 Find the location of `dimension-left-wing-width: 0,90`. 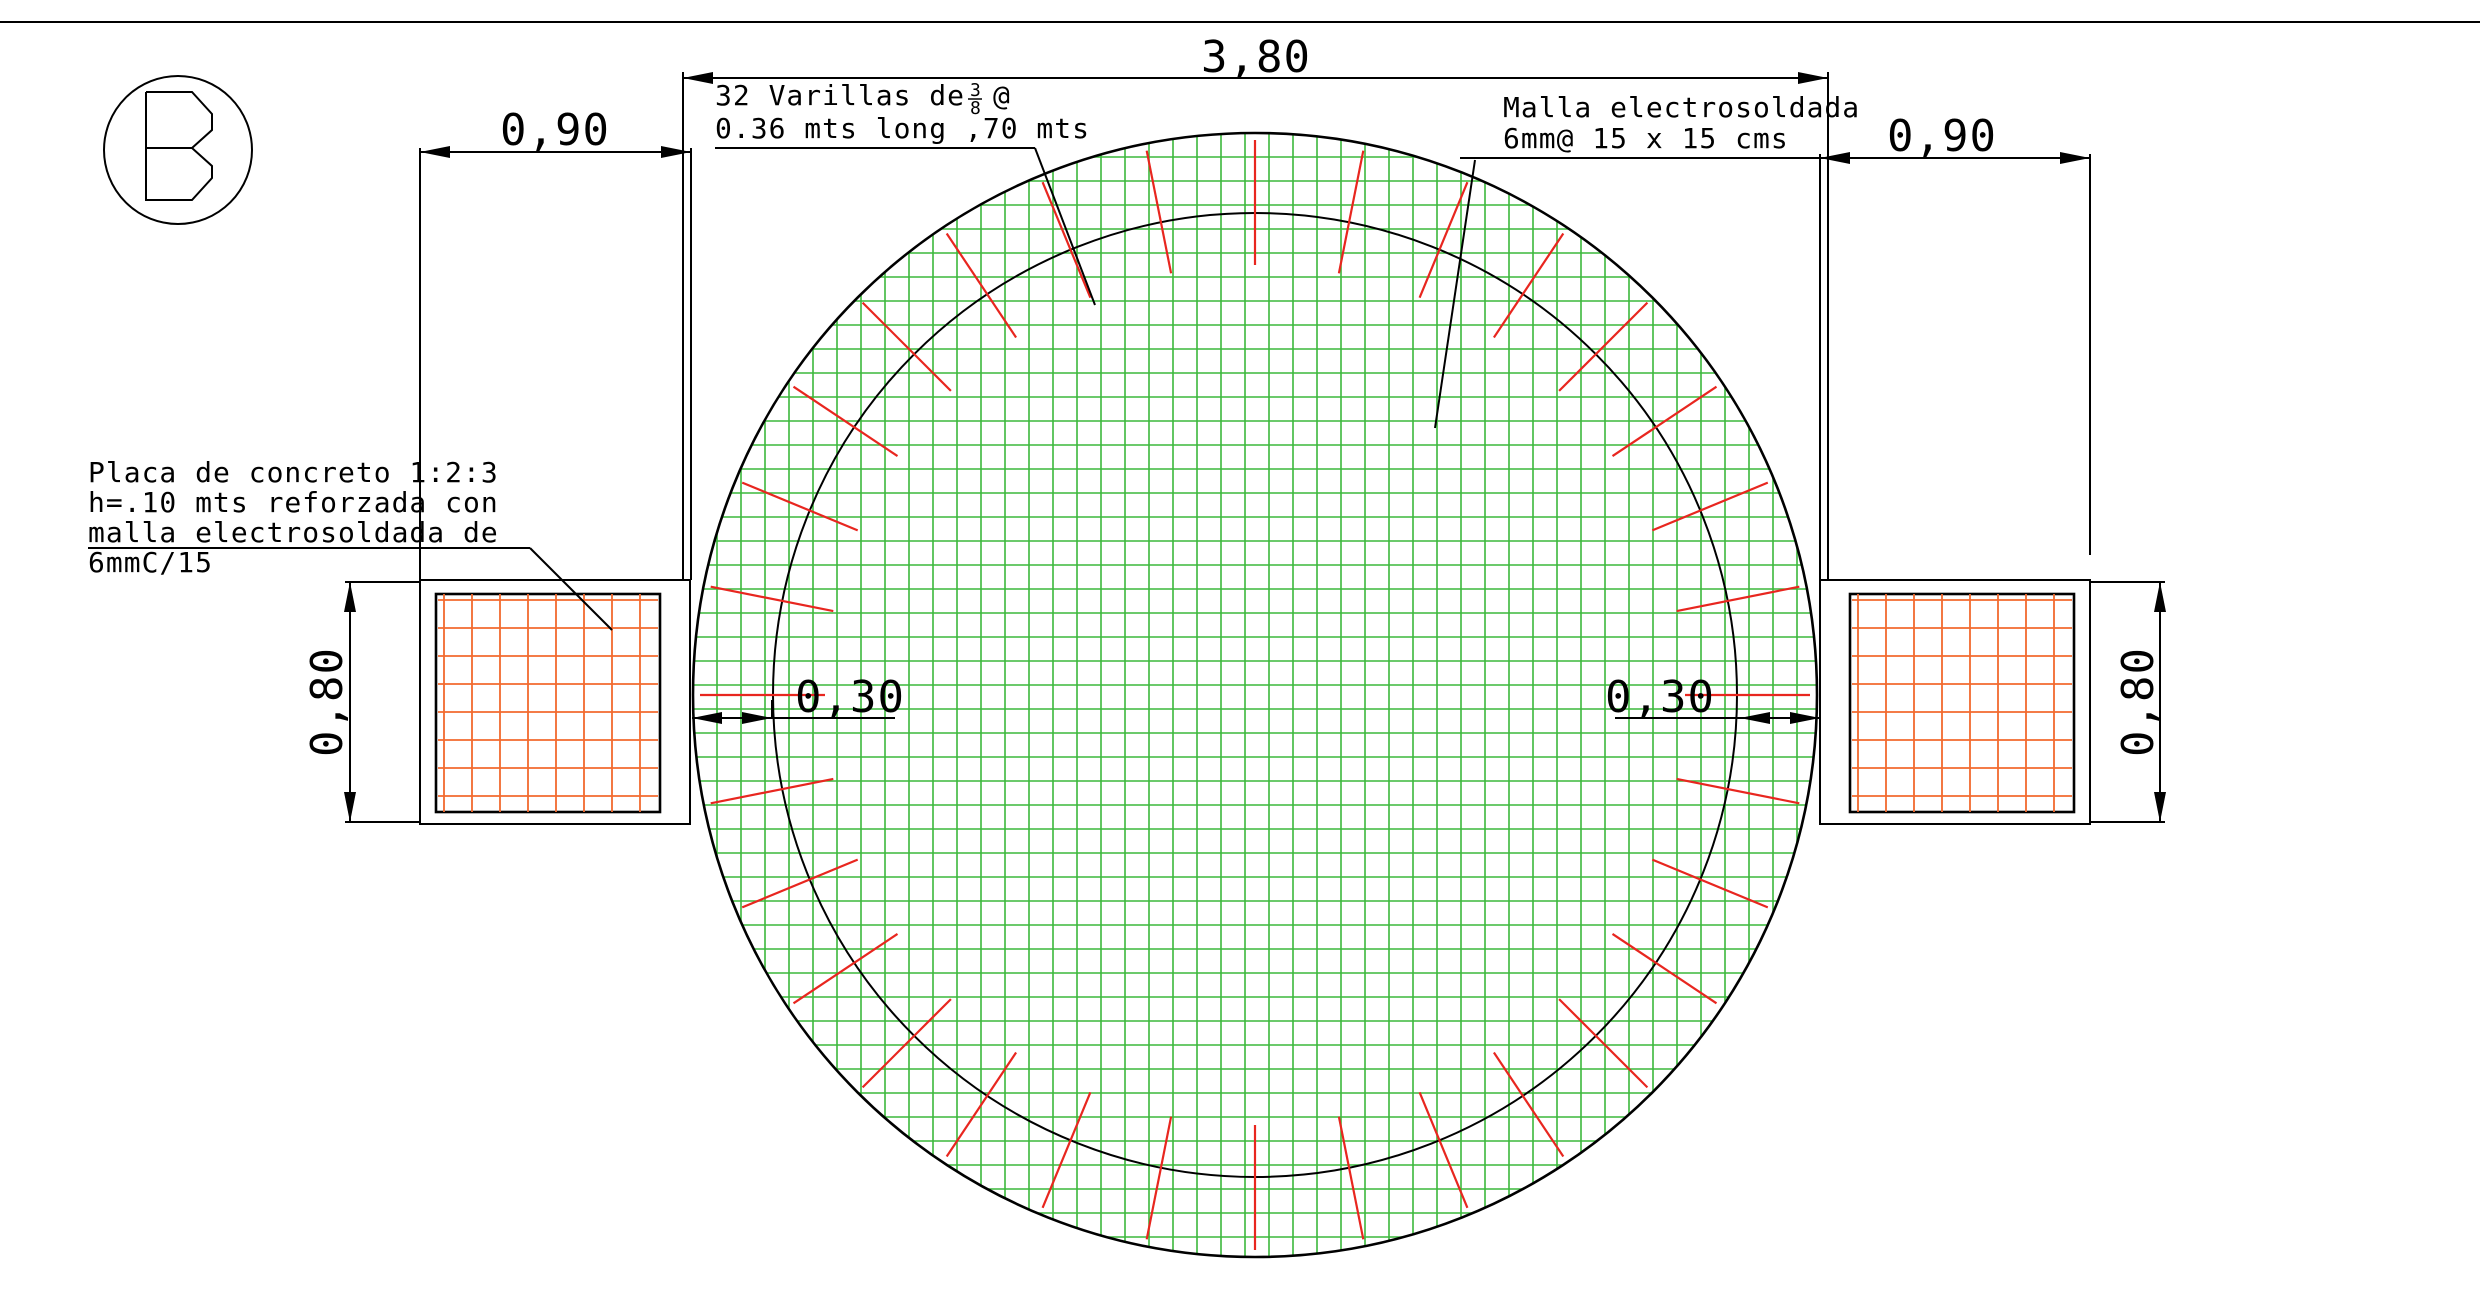

dimension-left-wing-width: 0,90 is located at coordinates (555, 342).